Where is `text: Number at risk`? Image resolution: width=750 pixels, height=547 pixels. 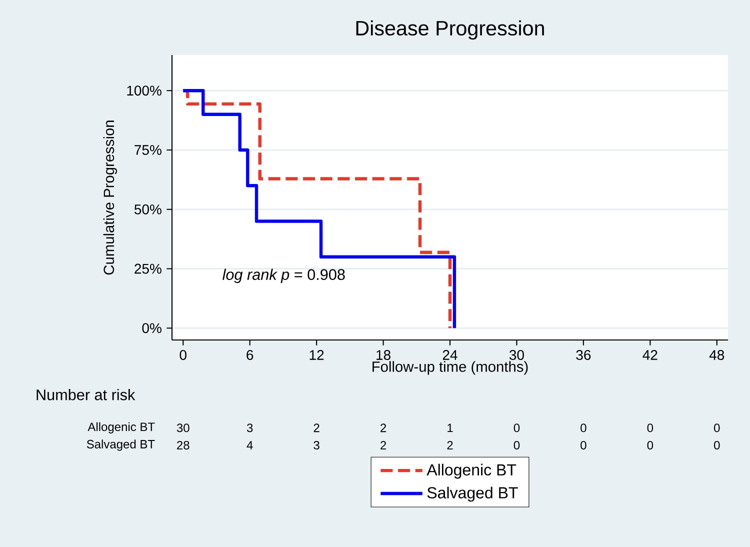
text: Number at risk is located at coordinates (86, 394).